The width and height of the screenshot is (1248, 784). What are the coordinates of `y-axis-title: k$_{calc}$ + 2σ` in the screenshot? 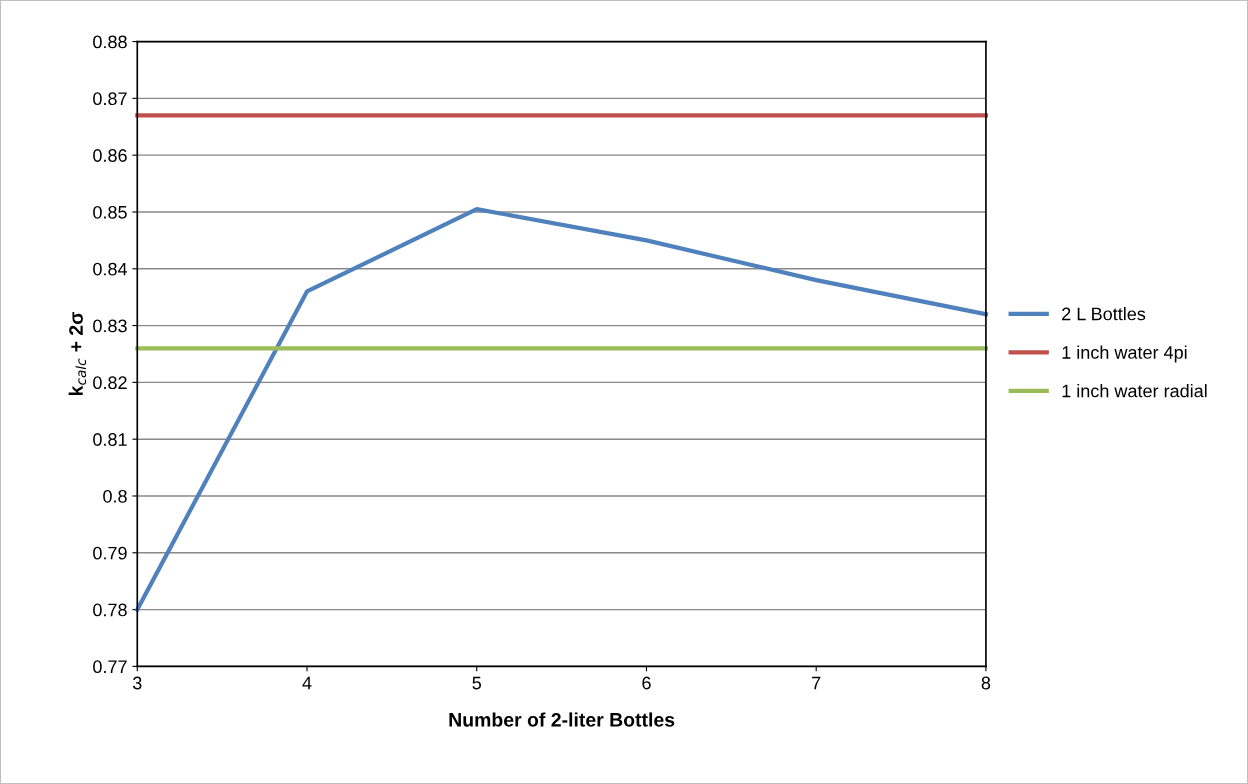 It's located at (77, 353).